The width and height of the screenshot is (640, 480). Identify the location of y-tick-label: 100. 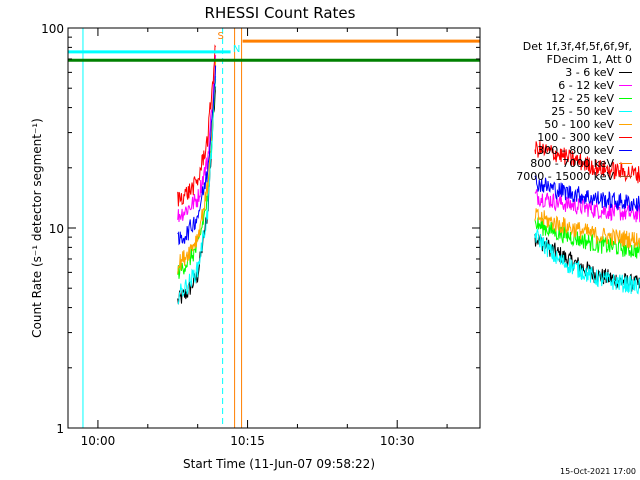
(52, 29).